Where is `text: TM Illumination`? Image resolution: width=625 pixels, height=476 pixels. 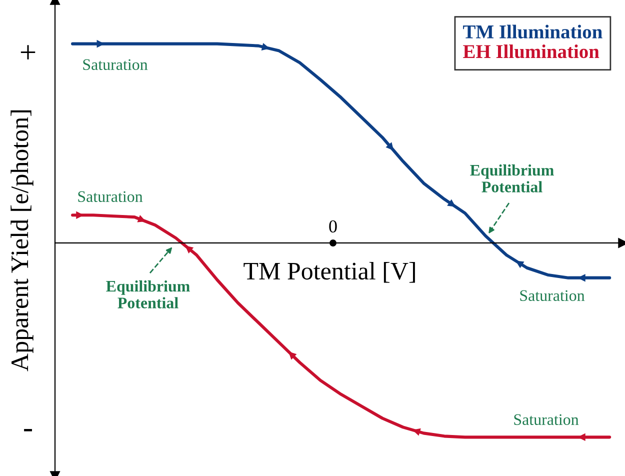
text: TM Illumination is located at coordinates (532, 31).